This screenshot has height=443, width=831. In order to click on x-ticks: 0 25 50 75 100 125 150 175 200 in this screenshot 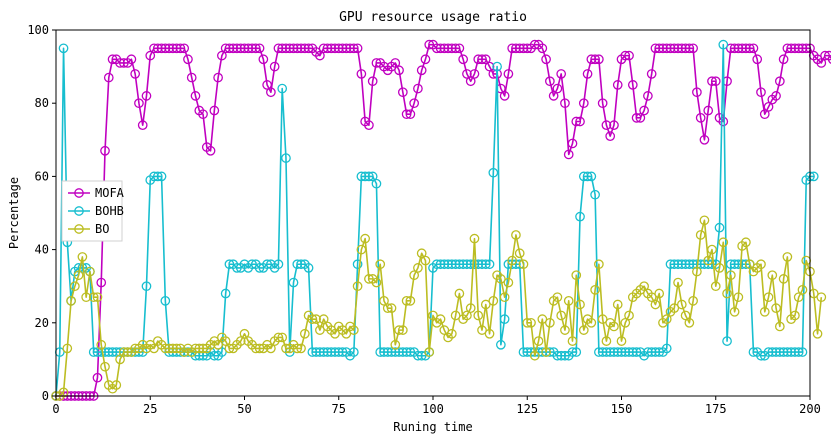, I will do `click(436, 406)`.